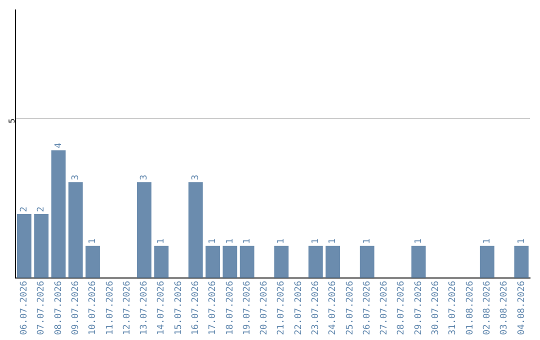 The image size is (540, 340). Describe the element at coordinates (350, 308) in the screenshot. I see `x-tick-label: 25.07.2026` at that location.